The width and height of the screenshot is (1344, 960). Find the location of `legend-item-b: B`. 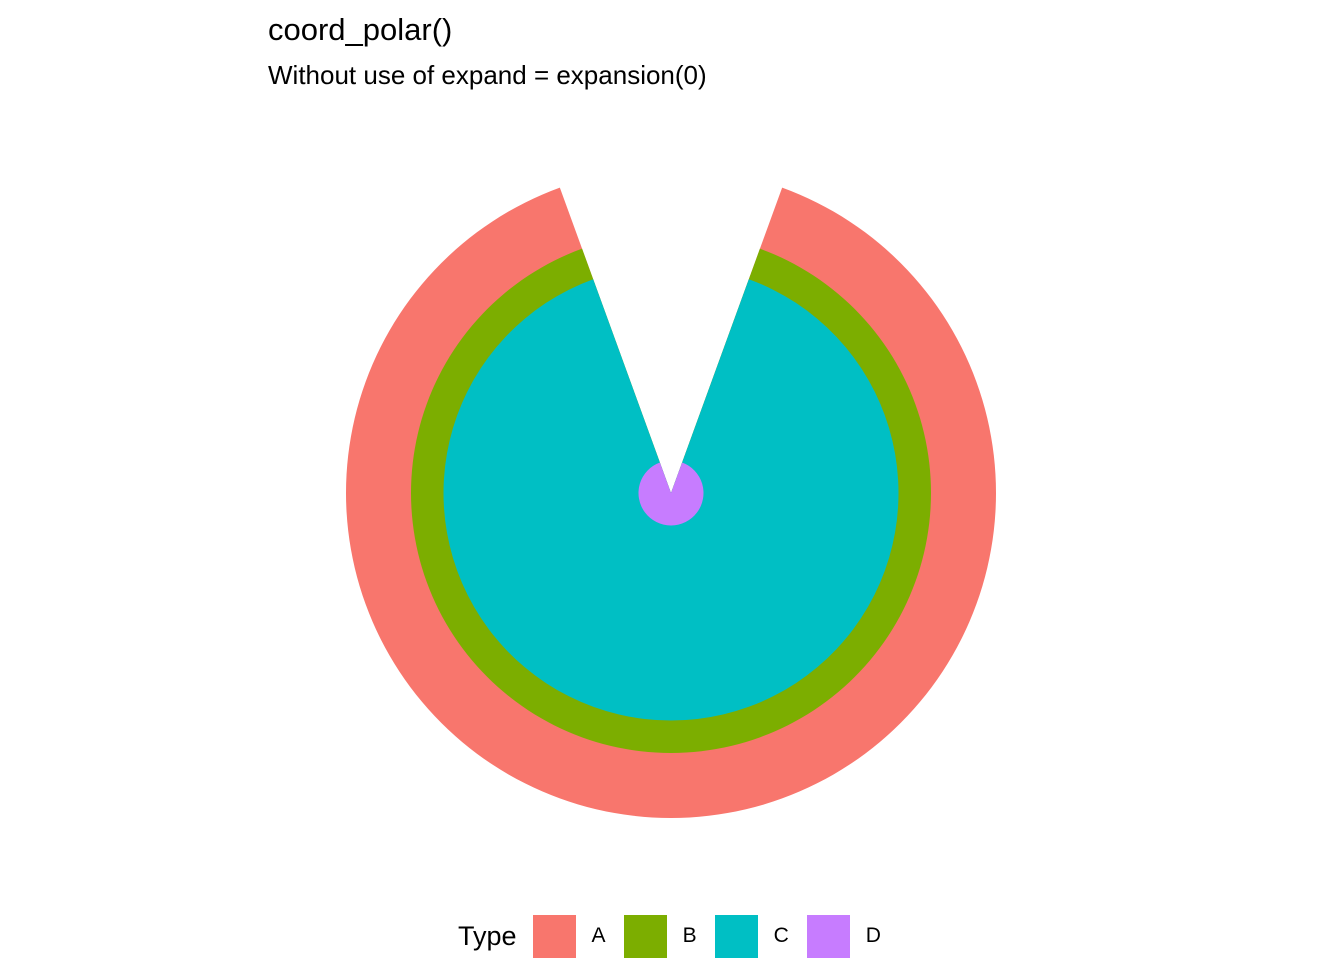

legend-item-b: B is located at coordinates (660, 936).